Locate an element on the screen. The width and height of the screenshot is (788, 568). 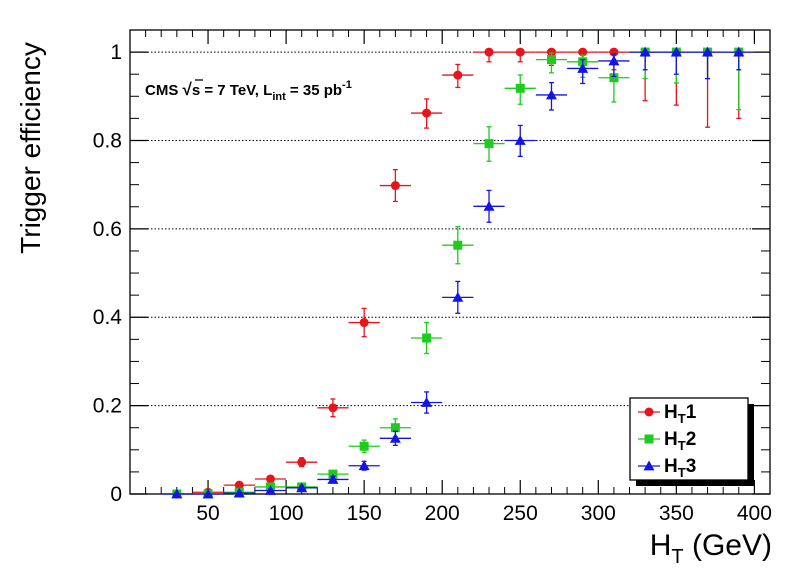
cms-annotation: CMS √s = 7 TeV, Lint = 35 pb-1 is located at coordinates (248, 91).